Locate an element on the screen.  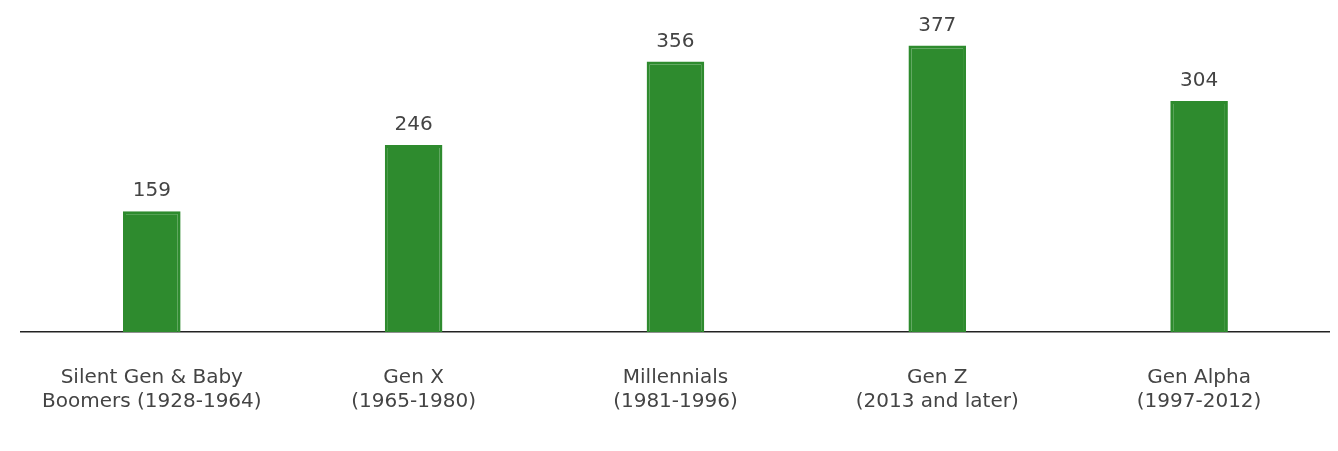
data-label: 377 is located at coordinates (937, 23).